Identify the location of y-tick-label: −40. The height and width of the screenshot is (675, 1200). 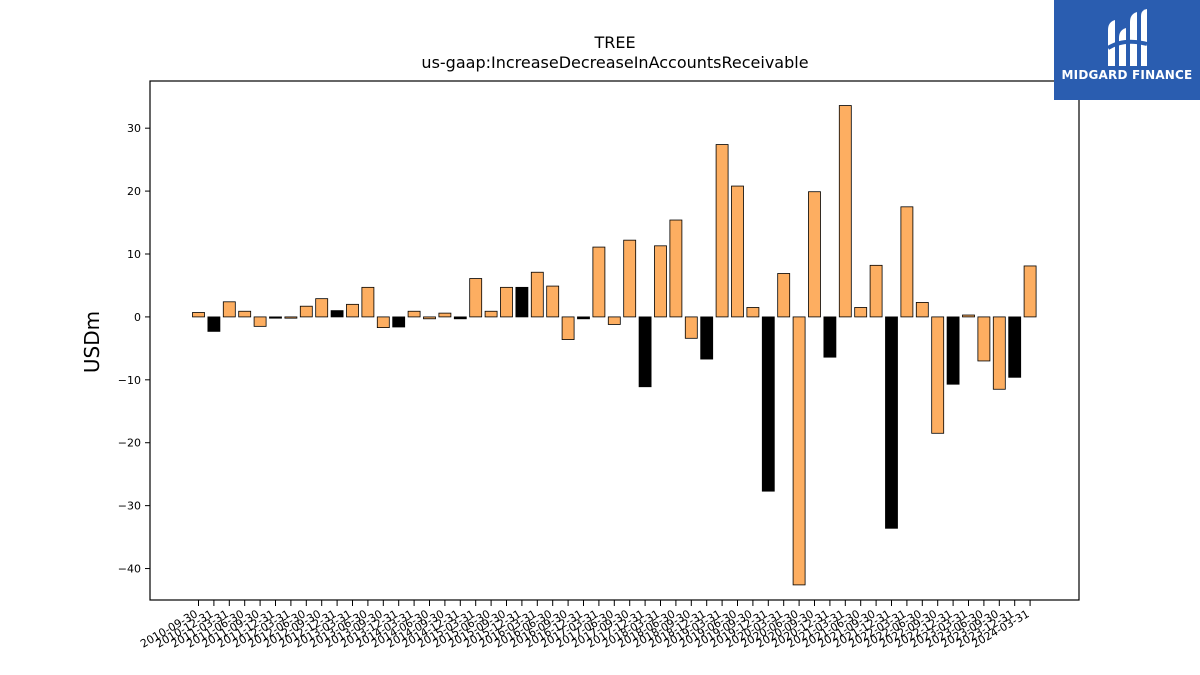
(129, 569).